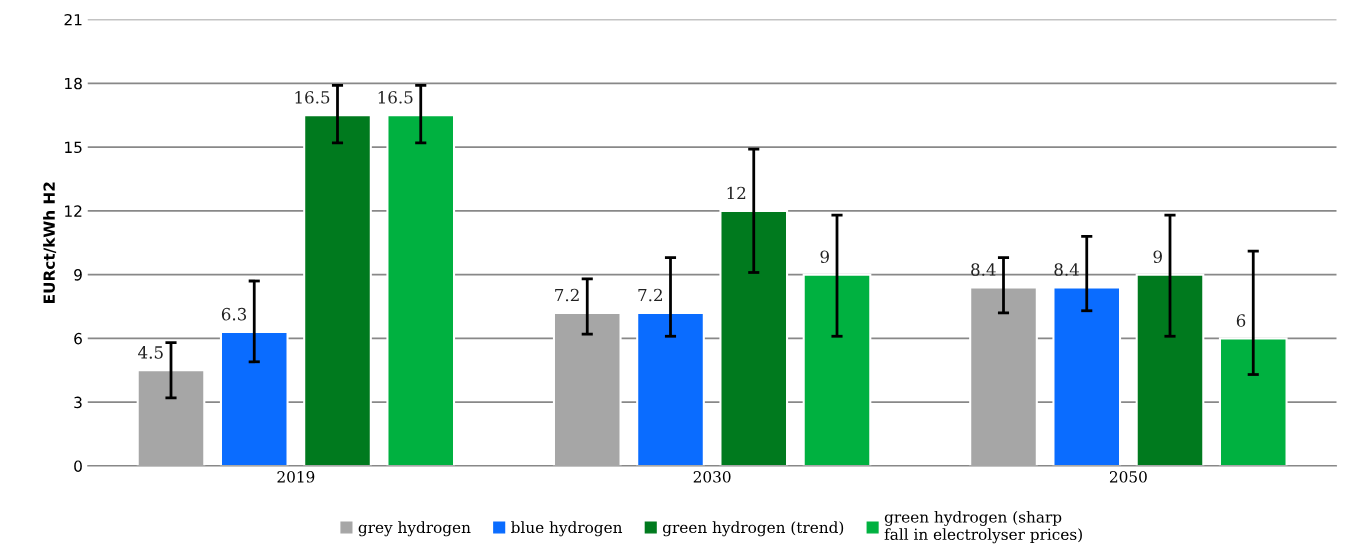  Describe the element at coordinates (73, 147) in the screenshot. I see `y-tick-label: 15` at that location.